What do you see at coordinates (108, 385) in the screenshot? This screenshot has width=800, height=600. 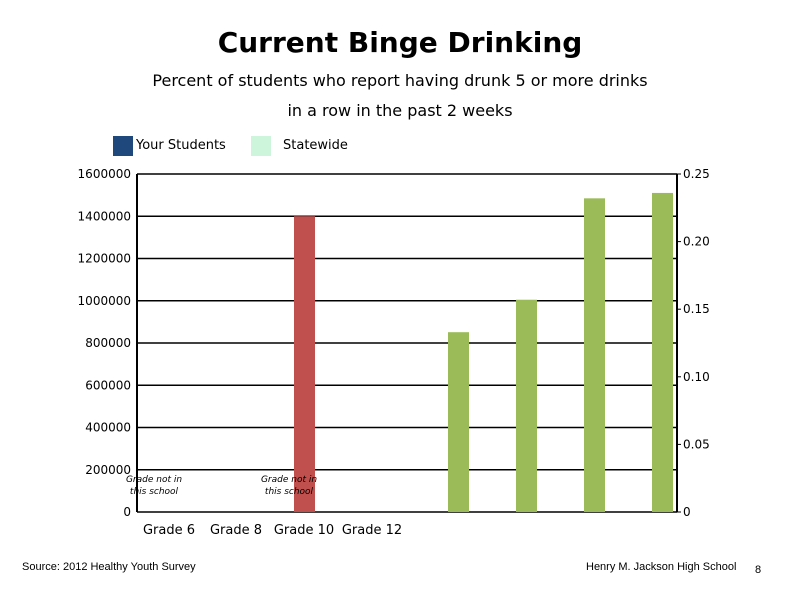 I see `left-axis-tick-label: 600000` at bounding box center [108, 385].